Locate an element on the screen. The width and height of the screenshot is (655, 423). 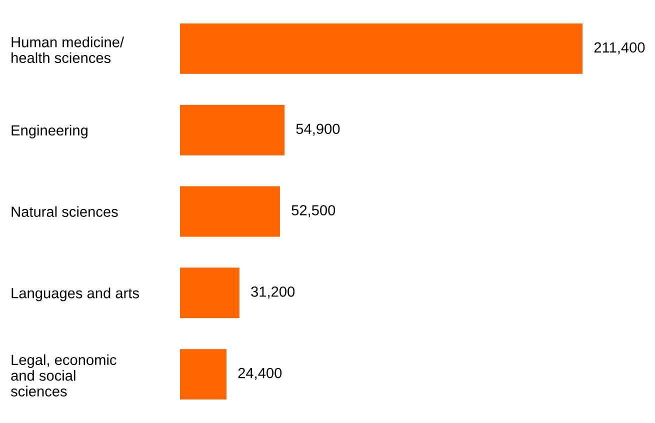
y-tick-label: Languages and arts is located at coordinates (75, 295).